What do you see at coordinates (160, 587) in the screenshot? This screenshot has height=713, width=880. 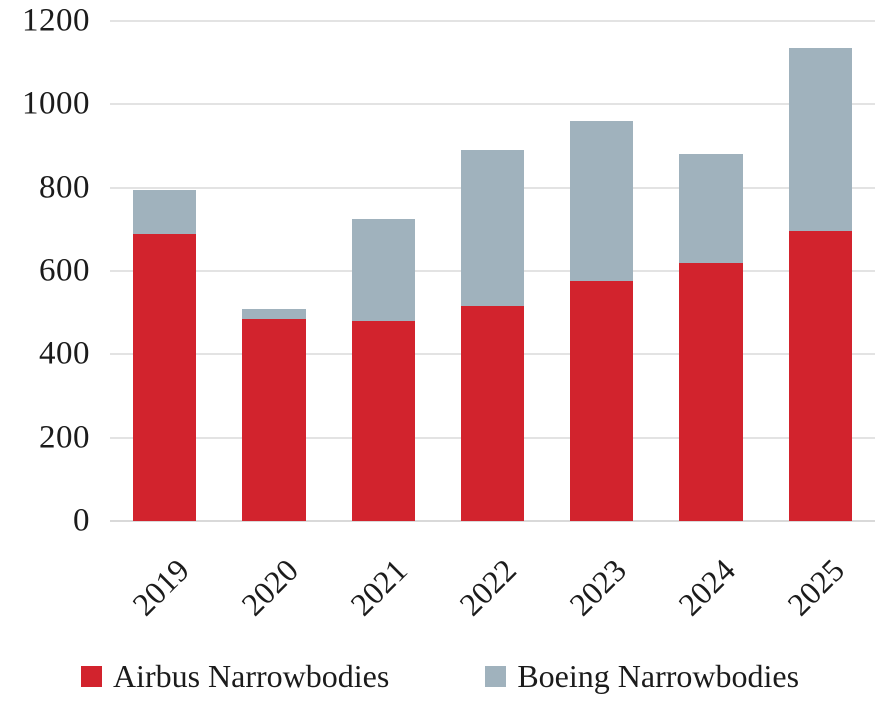 I see `x-tick-label-2019: 2019` at bounding box center [160, 587].